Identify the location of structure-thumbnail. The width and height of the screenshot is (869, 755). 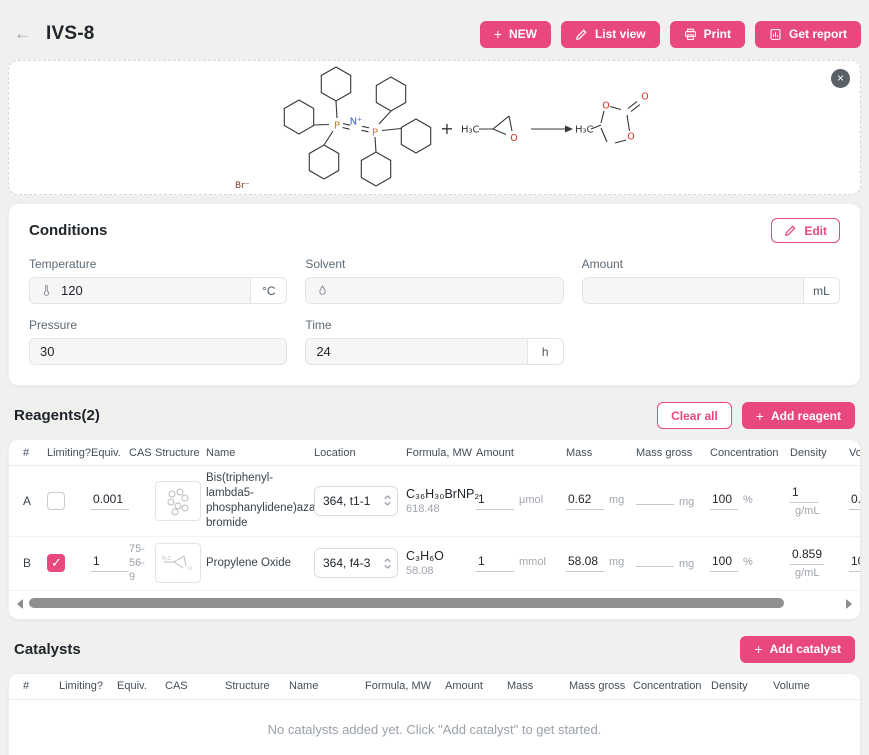
(178, 500).